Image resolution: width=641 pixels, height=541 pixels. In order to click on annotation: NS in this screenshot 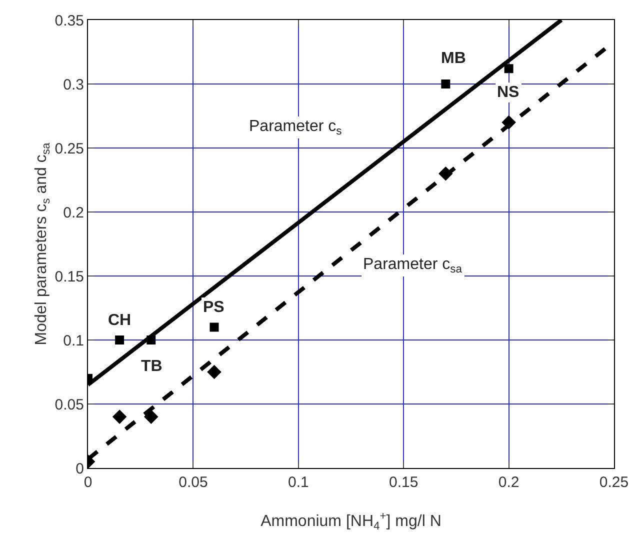, I will do `click(508, 92)`.